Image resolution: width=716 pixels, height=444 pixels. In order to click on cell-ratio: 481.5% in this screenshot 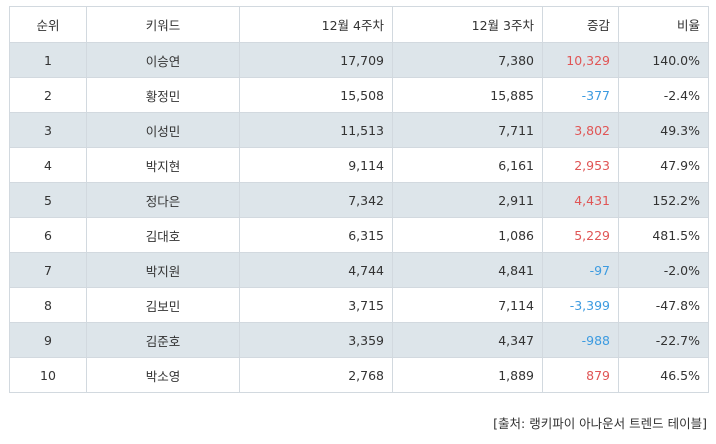, I will do `click(663, 235)`.